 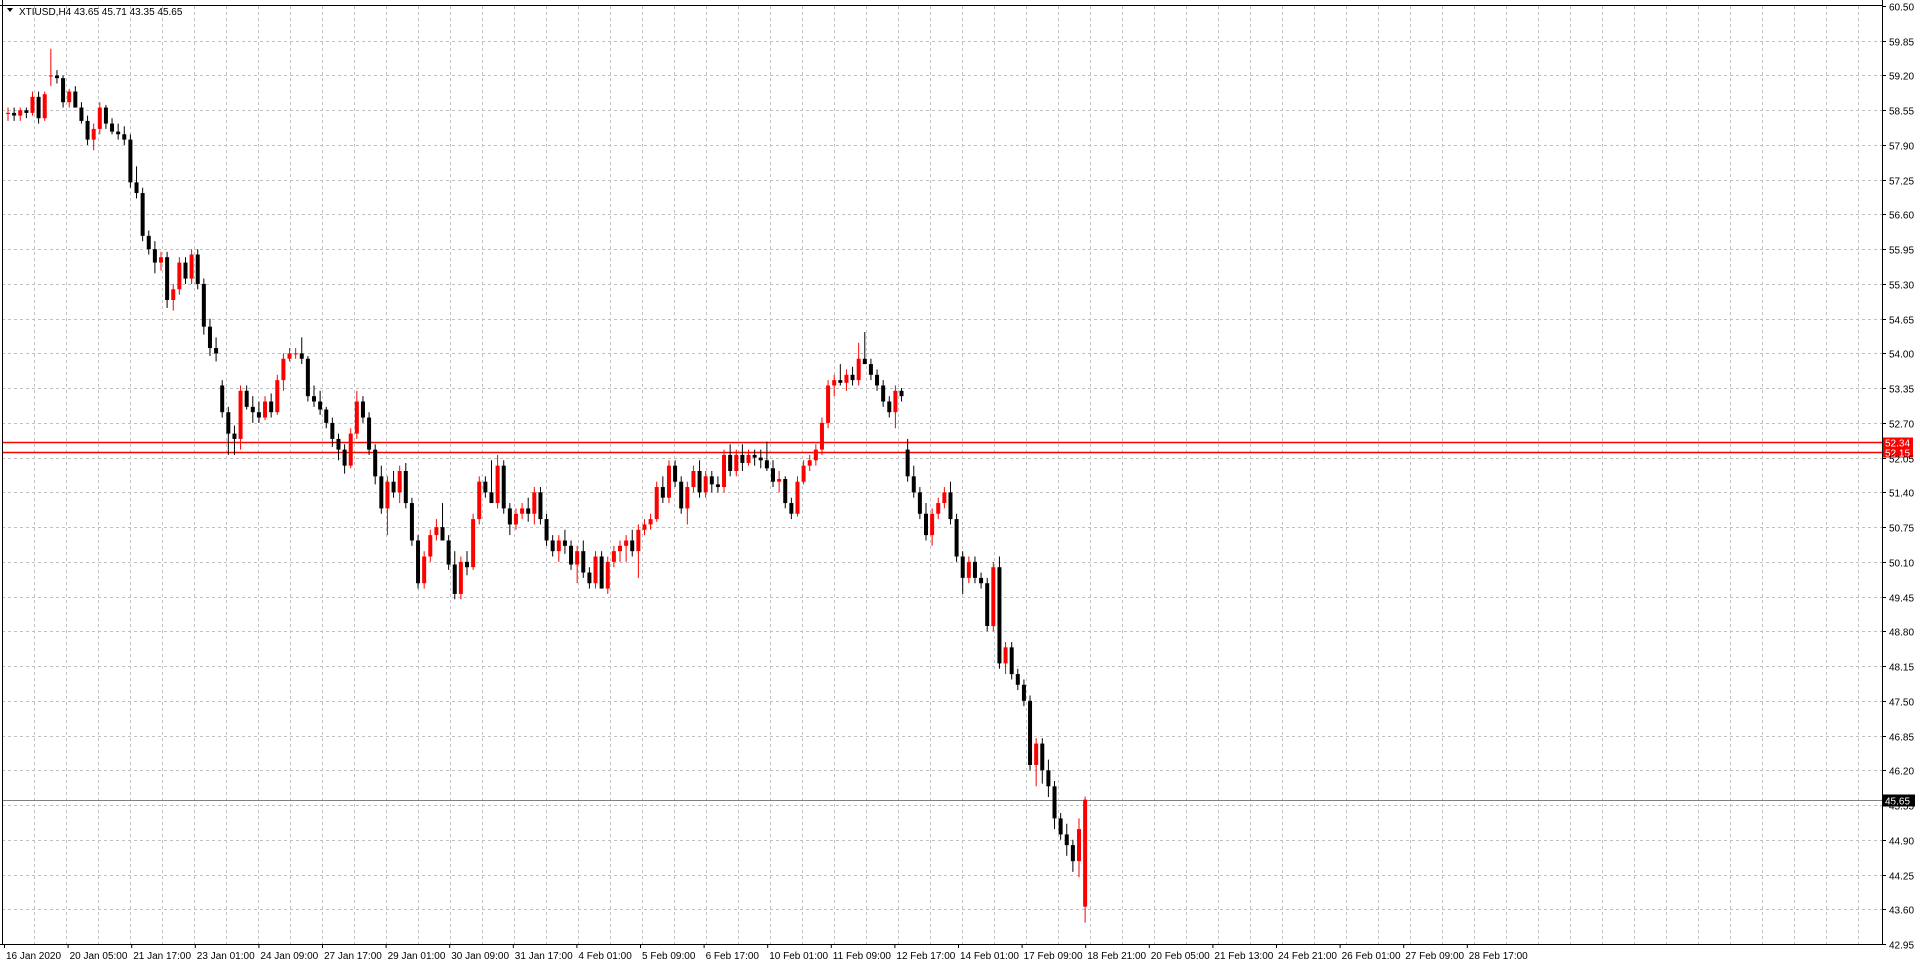 I want to click on price-tick-label: 56.60, so click(x=1901, y=216).